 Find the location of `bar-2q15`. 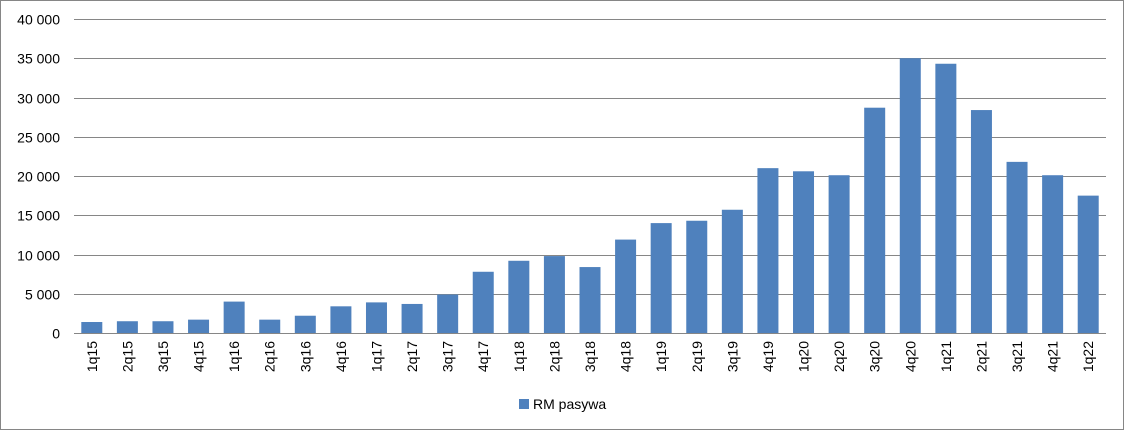

bar-2q15 is located at coordinates (127, 327).